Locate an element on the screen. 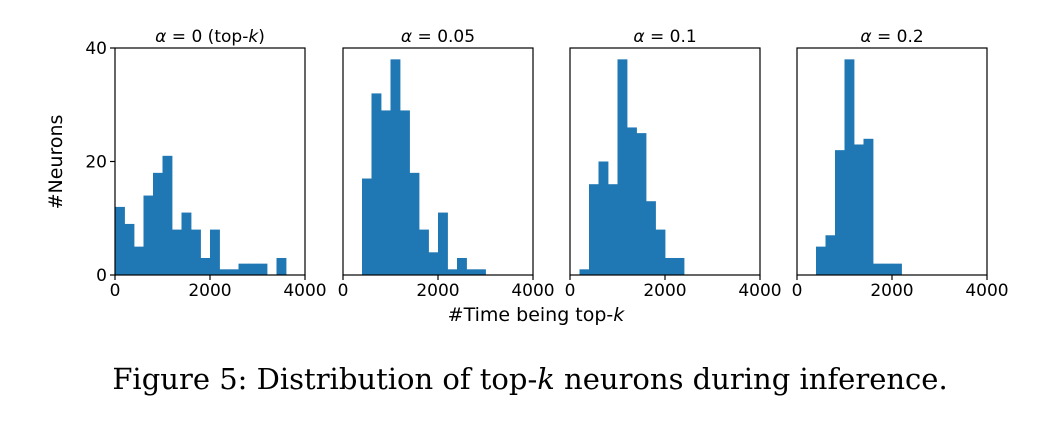 The height and width of the screenshot is (421, 1060). panel-title: α = 0.1 is located at coordinates (664, 37).